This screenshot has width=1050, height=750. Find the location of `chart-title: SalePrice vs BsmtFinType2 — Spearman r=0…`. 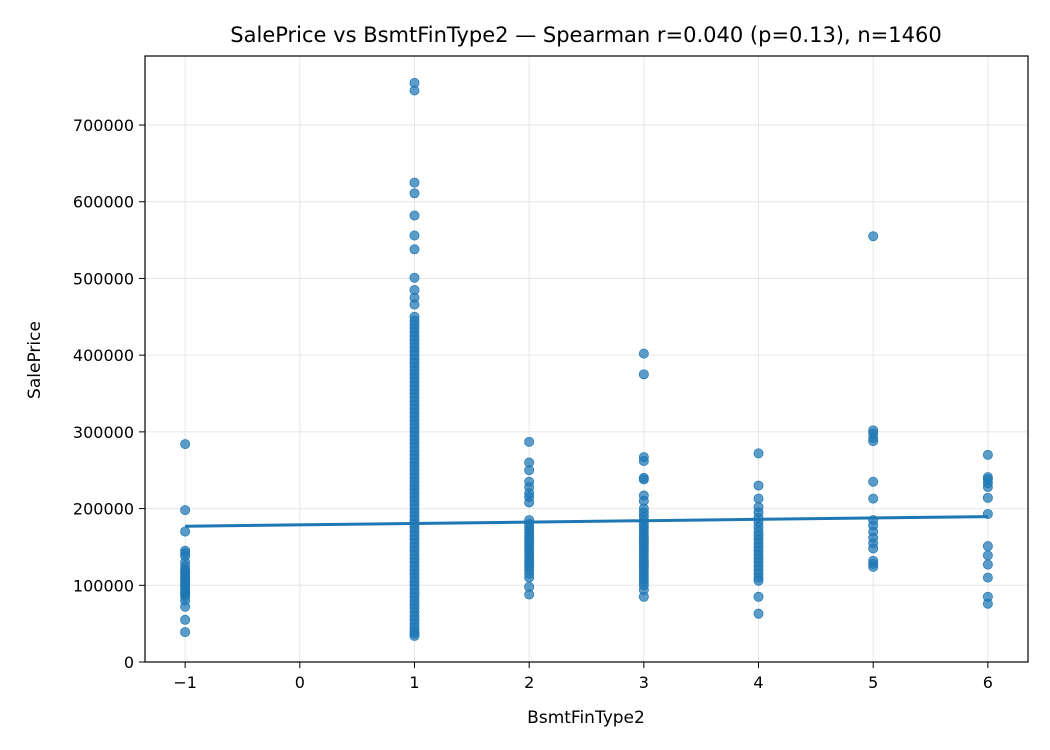

chart-title: SalePrice vs BsmtFinType2 — Spearman r=0… is located at coordinates (585, 35).